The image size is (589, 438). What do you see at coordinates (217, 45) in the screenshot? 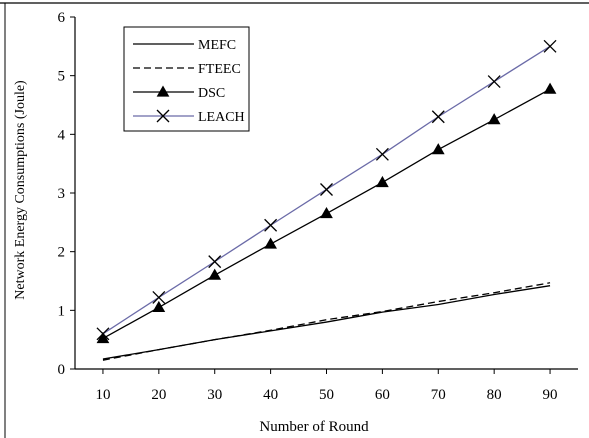
I see `legend-label-mefc: MEFC` at bounding box center [217, 45].